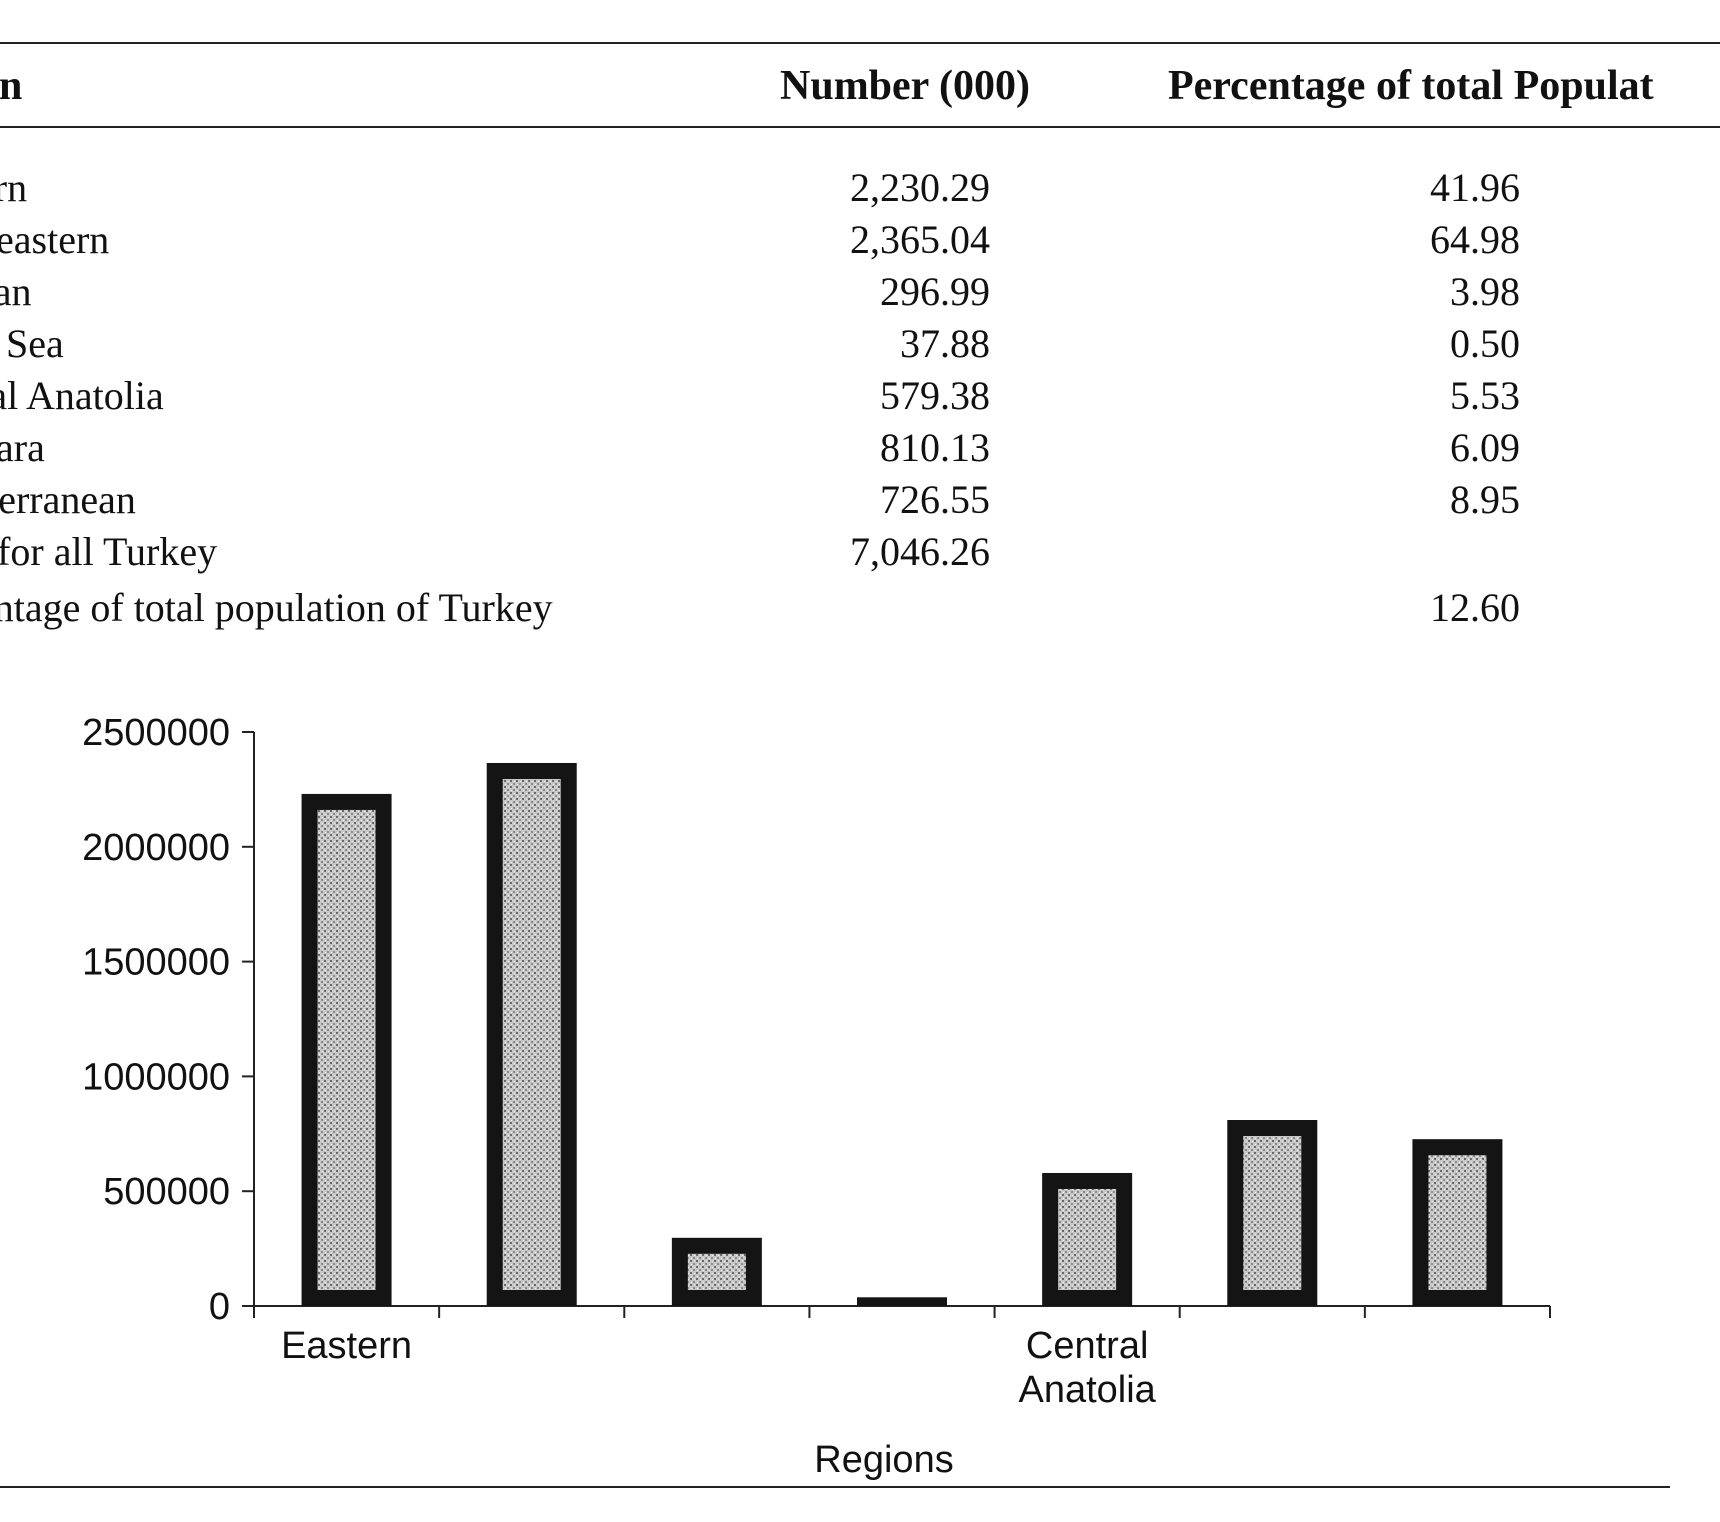  I want to click on x-axis-title: Regions, so click(883, 1459).